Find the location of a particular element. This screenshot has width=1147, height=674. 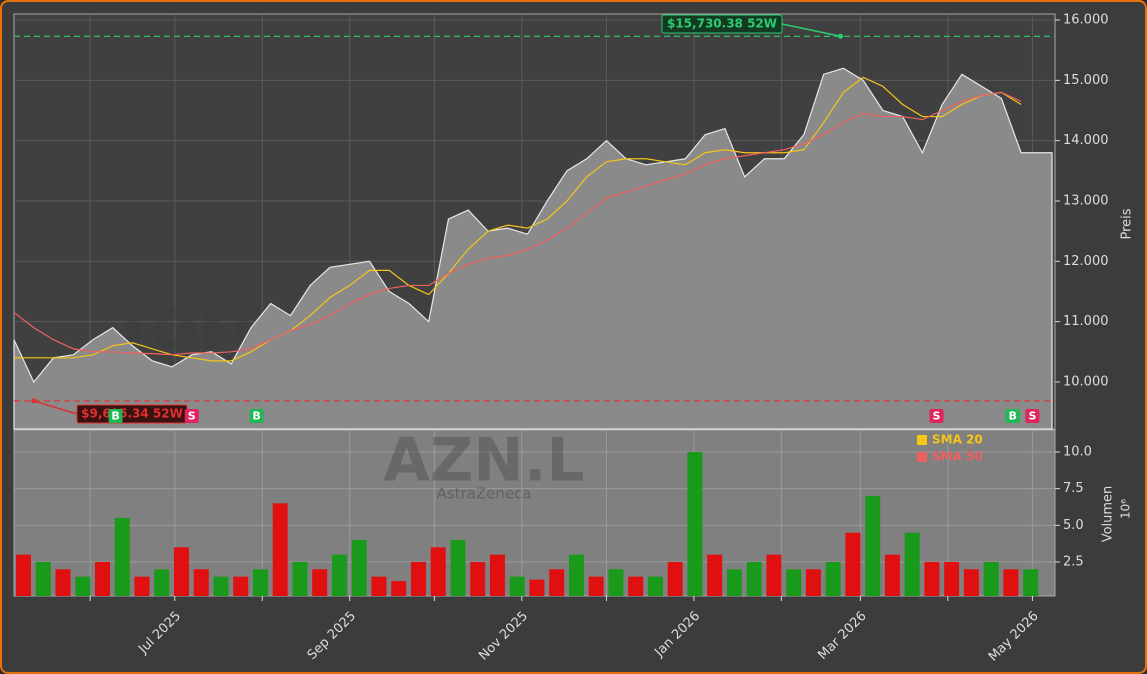

x-tick-label: Nov 2025 is located at coordinates (503, 636).